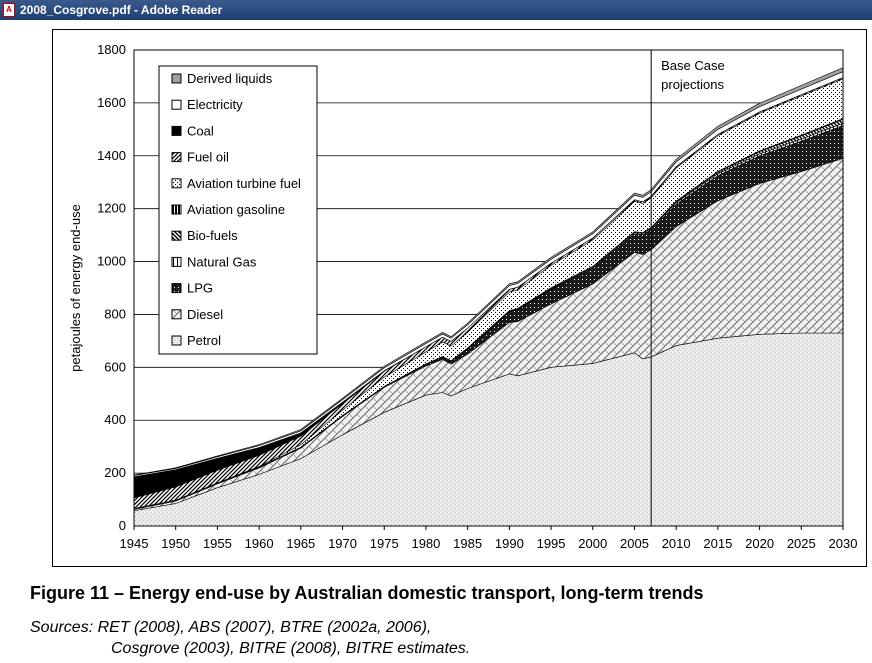  Describe the element at coordinates (592, 543) in the screenshot. I see `x-tick-label: 2000` at that location.